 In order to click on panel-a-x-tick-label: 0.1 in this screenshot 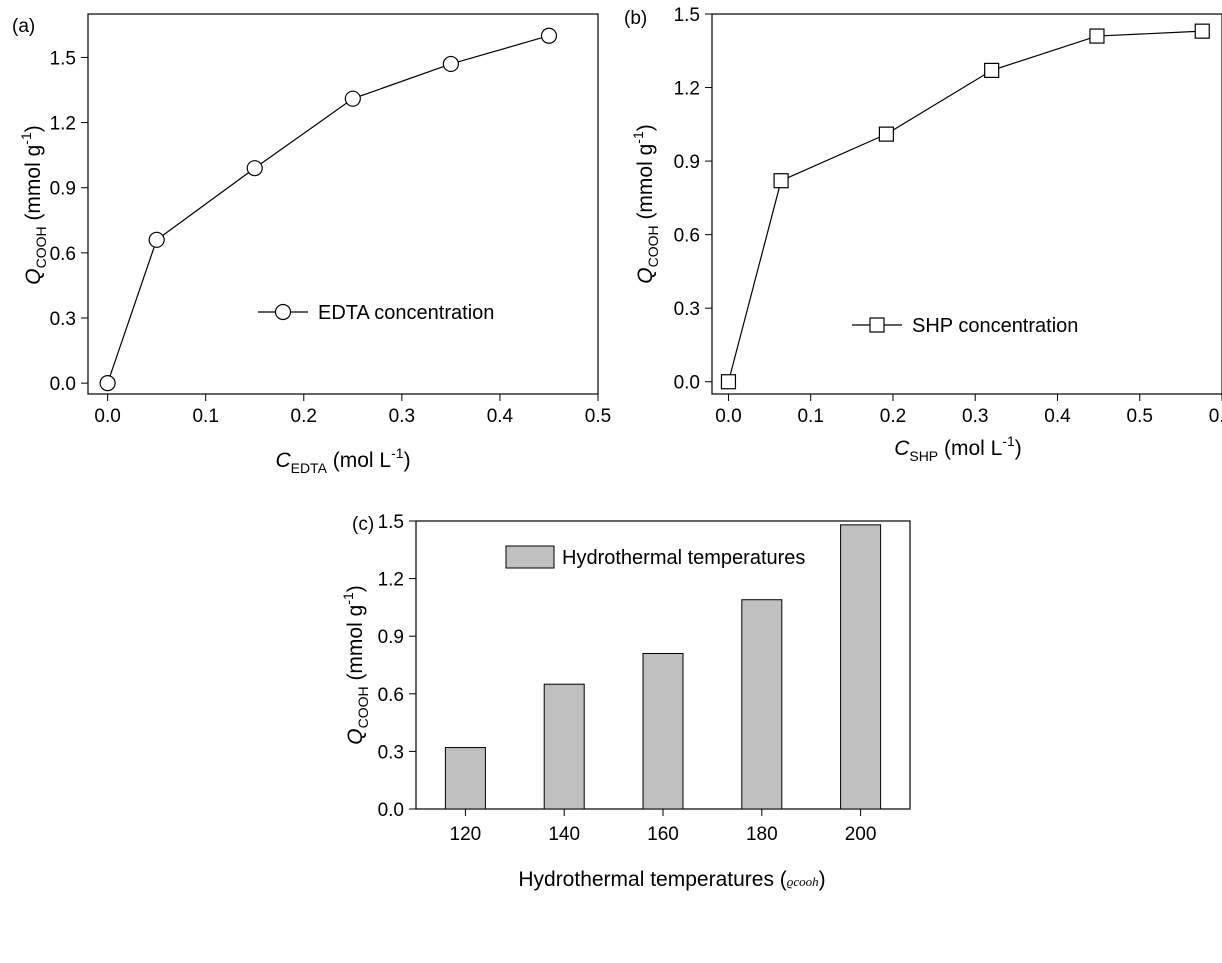, I will do `click(205, 416)`.